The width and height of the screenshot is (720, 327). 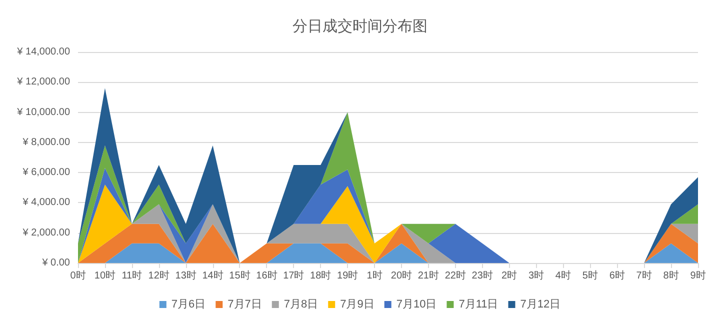 I want to click on x-tick-label: 21时, so click(x=428, y=276).